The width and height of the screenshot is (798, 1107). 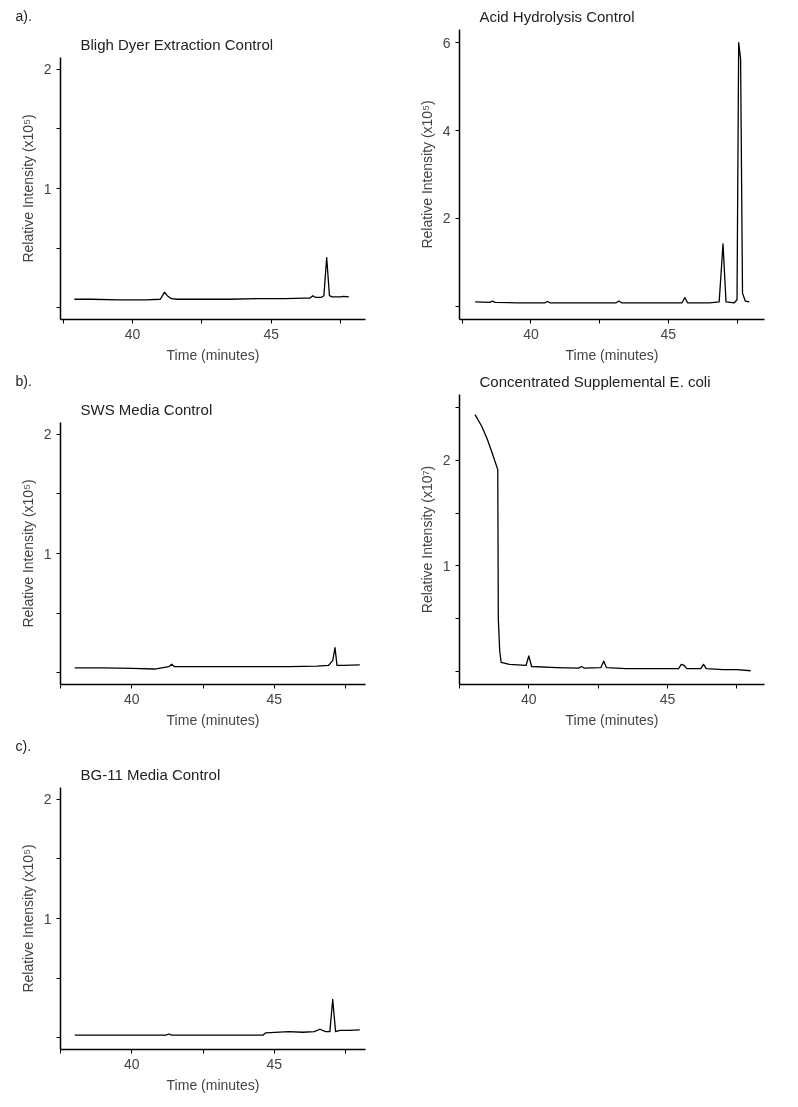 What do you see at coordinates (557, 16) in the screenshot?
I see `chart-title: Acid Hydrolysis Control` at bounding box center [557, 16].